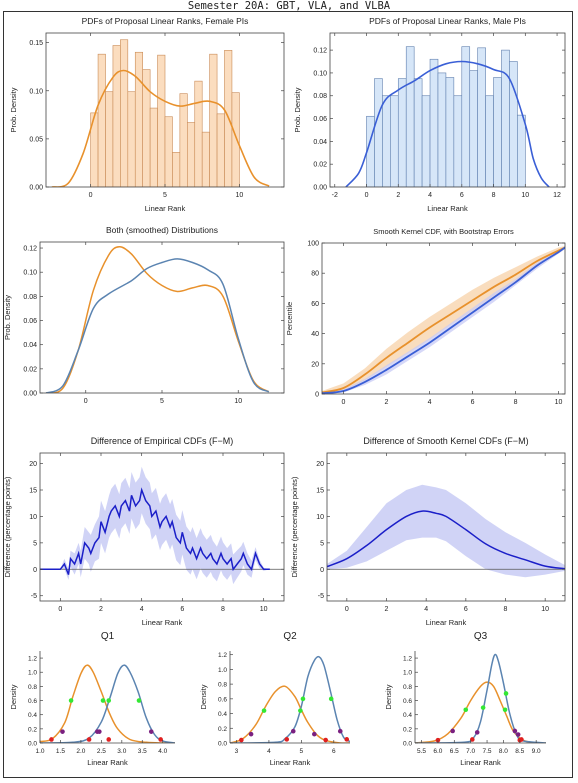 The width and height of the screenshot is (578, 783). I want to click on y-tick-label: 0.10, so click(36, 91).